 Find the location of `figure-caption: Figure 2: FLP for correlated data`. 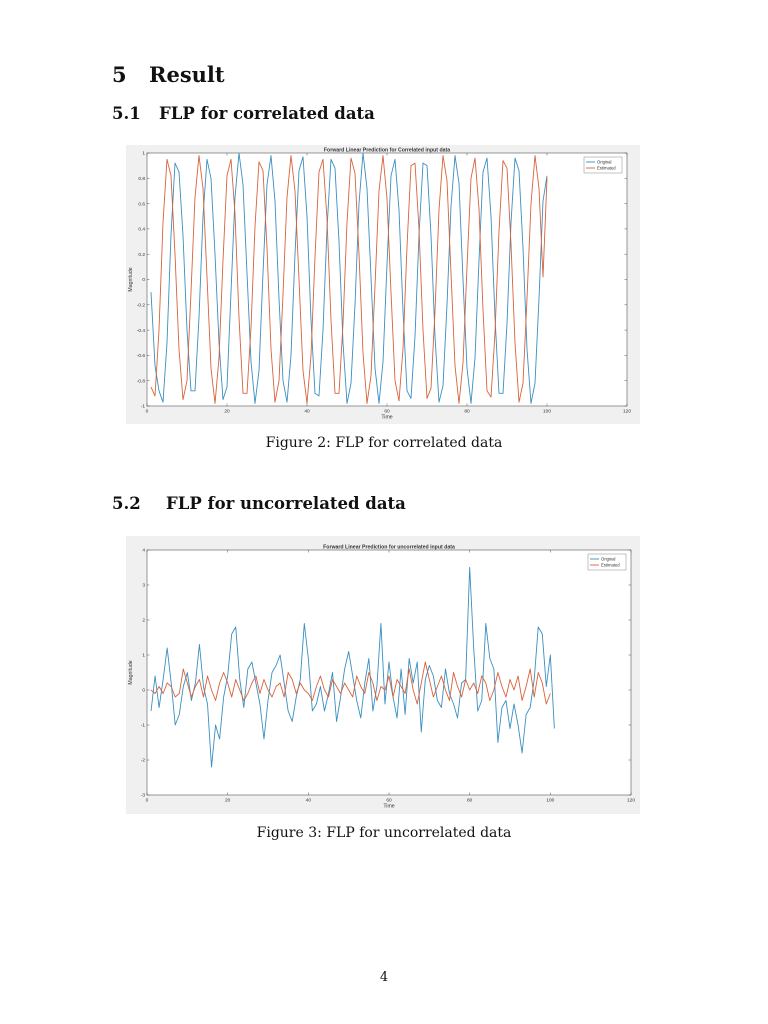

figure-caption: Figure 2: FLP for correlated data is located at coordinates (384, 443).